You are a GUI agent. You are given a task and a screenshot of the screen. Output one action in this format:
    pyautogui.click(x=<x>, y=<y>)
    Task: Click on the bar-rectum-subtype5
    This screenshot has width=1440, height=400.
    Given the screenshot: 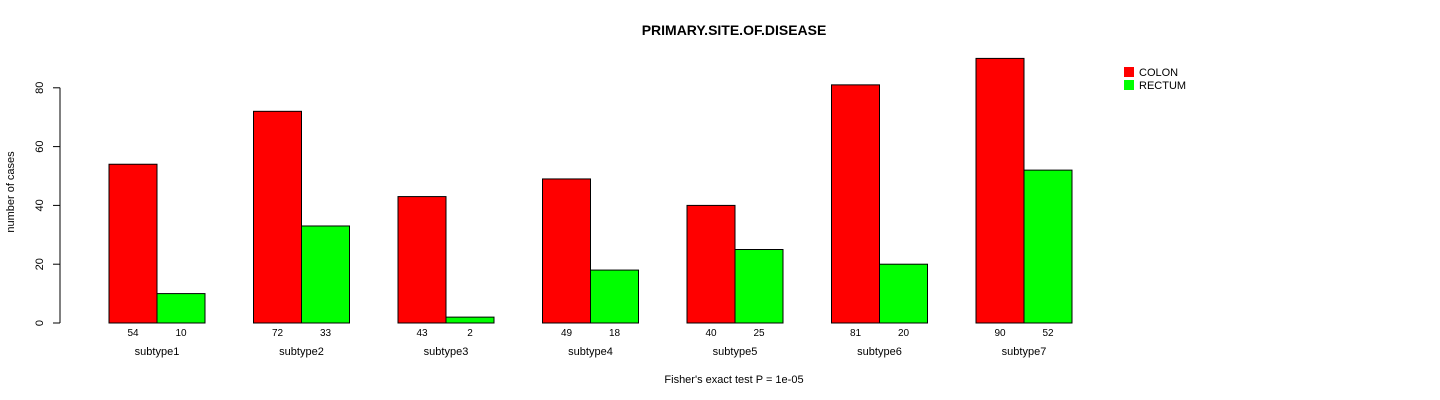 What is the action you would take?
    pyautogui.click(x=759, y=286)
    